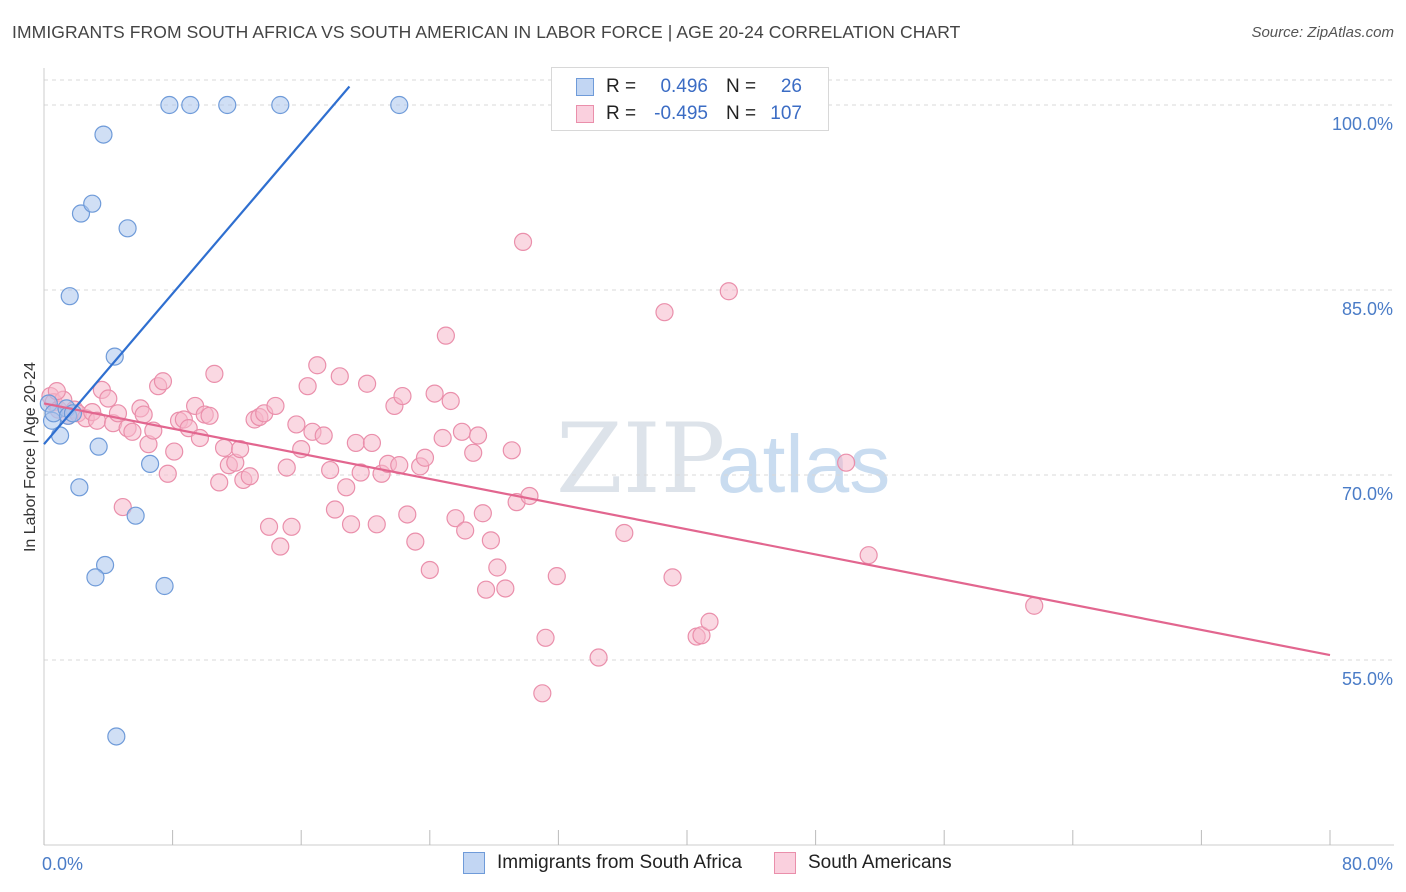  Describe the element at coordinates (30, 457) in the screenshot. I see `y-axis-label: In Labor Force | Age 20-24` at that location.